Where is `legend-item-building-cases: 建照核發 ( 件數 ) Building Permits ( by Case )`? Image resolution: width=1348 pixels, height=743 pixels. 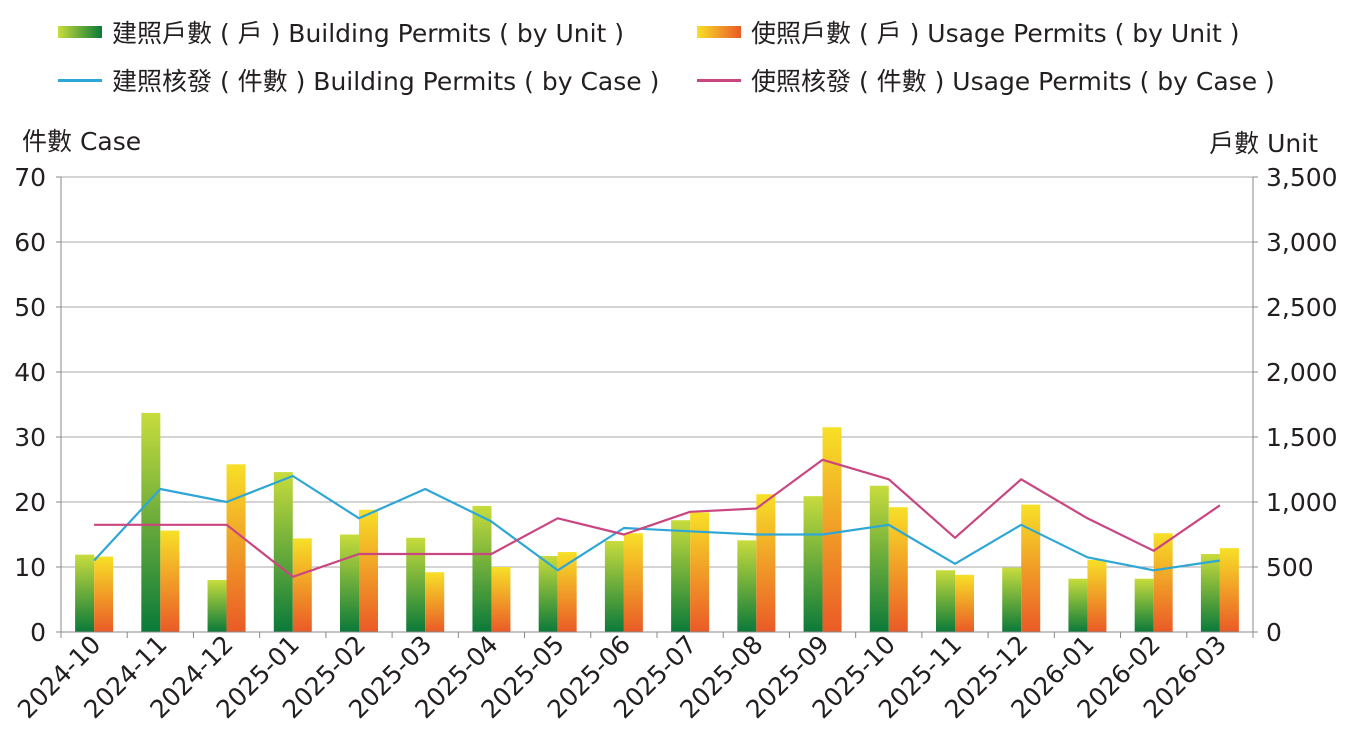
legend-item-building-cases: 建照核發 ( 件數 ) Building Permits ( by Case ) is located at coordinates (358, 80).